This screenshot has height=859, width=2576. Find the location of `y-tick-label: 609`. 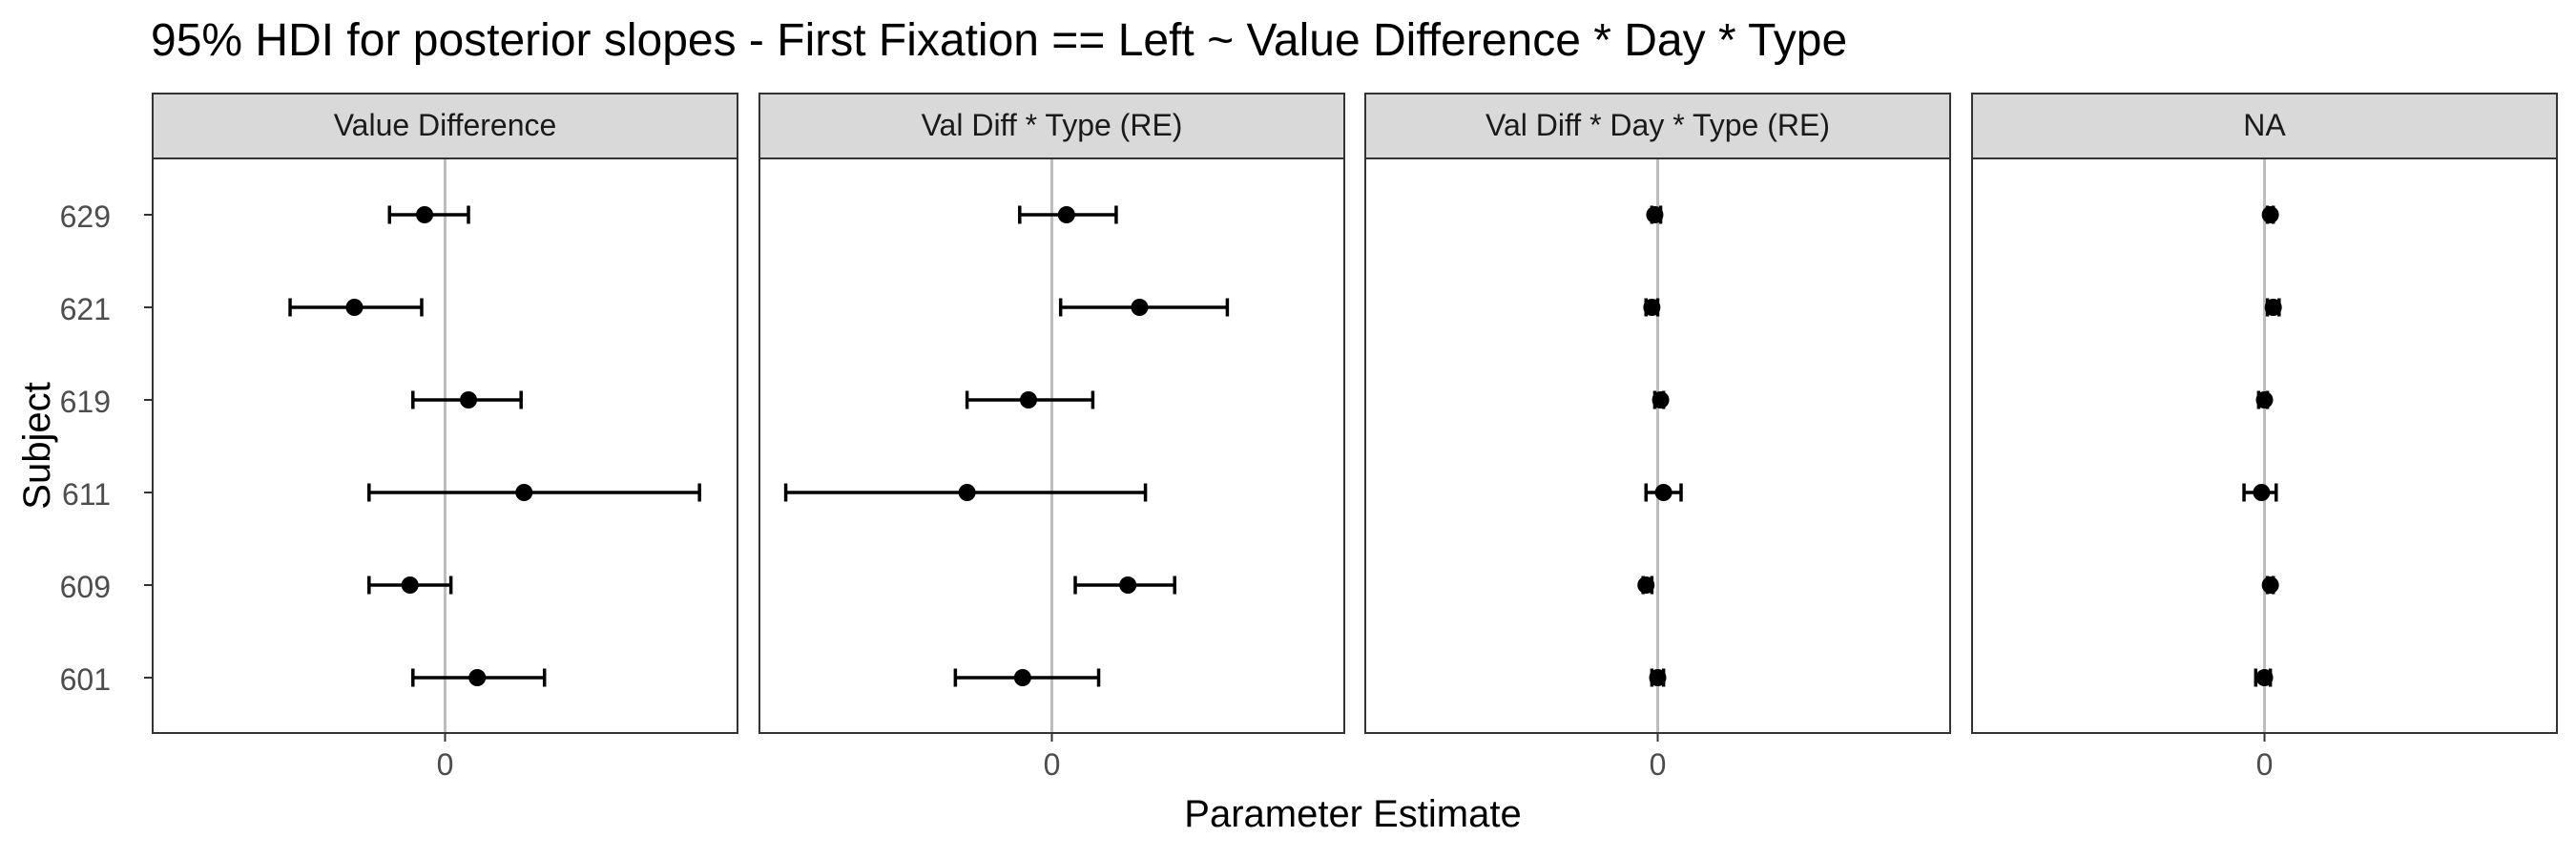

y-tick-label: 609 is located at coordinates (85, 587).